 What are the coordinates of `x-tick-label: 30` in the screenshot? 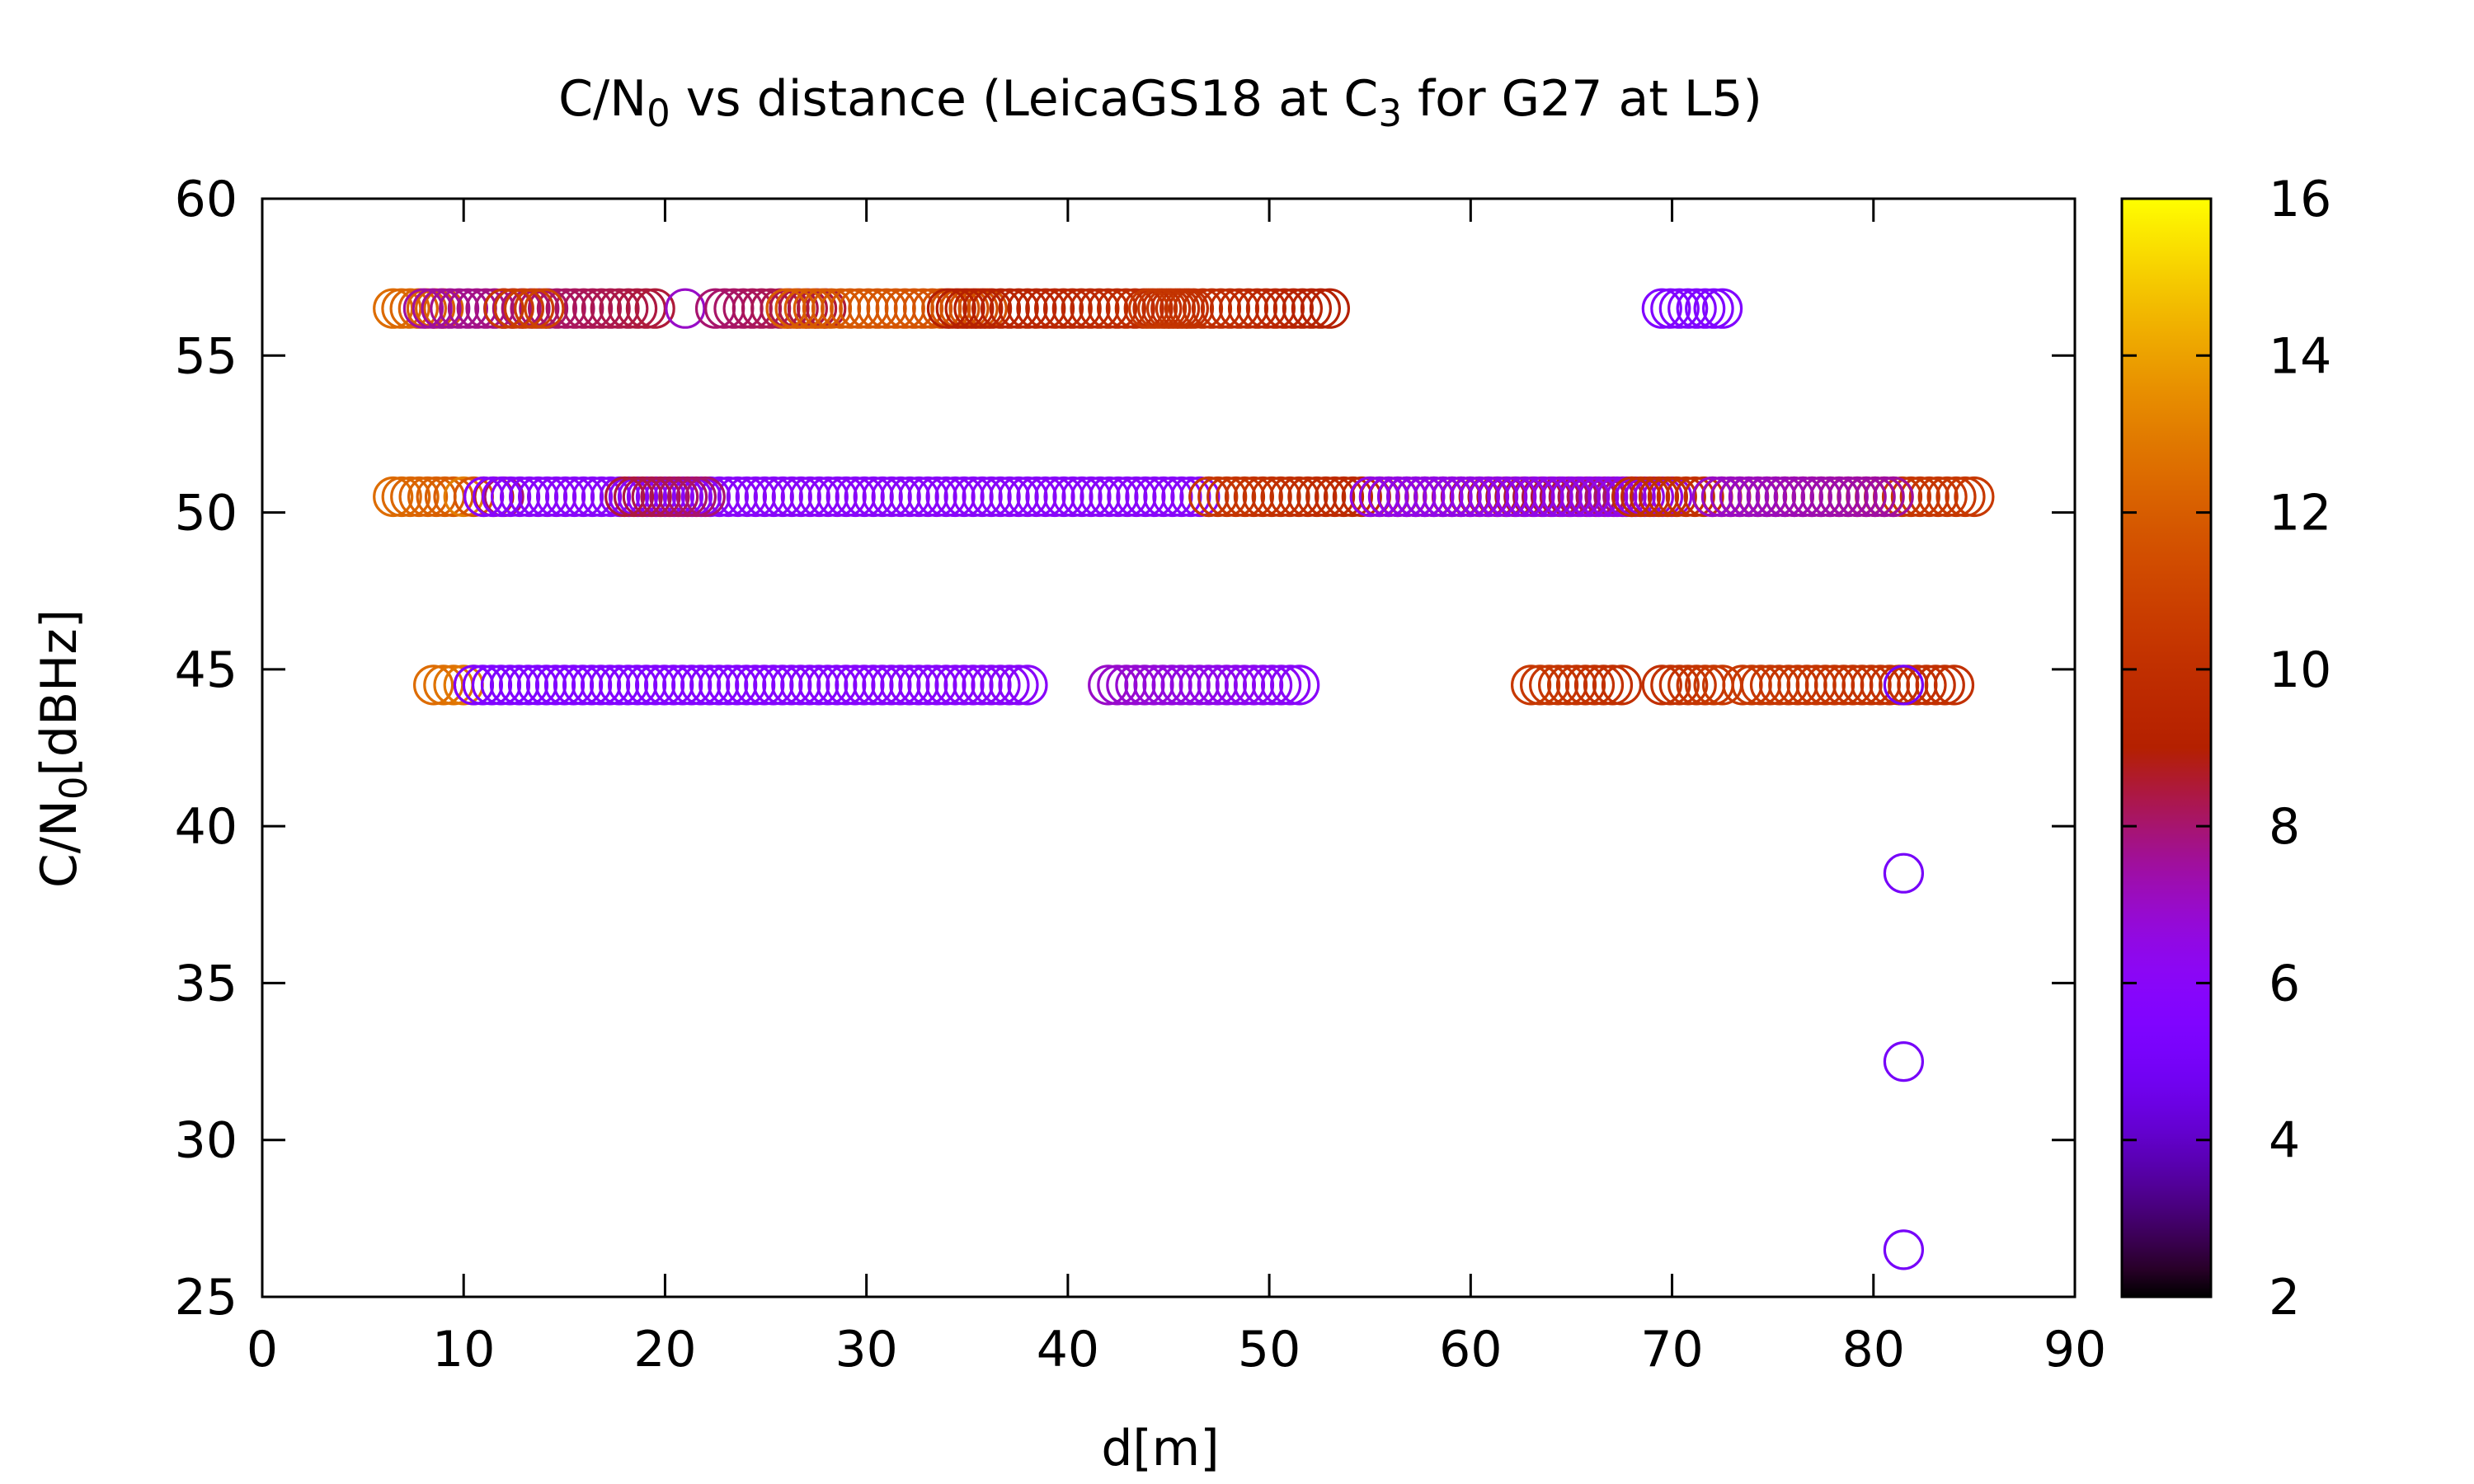 It's located at (866, 1349).